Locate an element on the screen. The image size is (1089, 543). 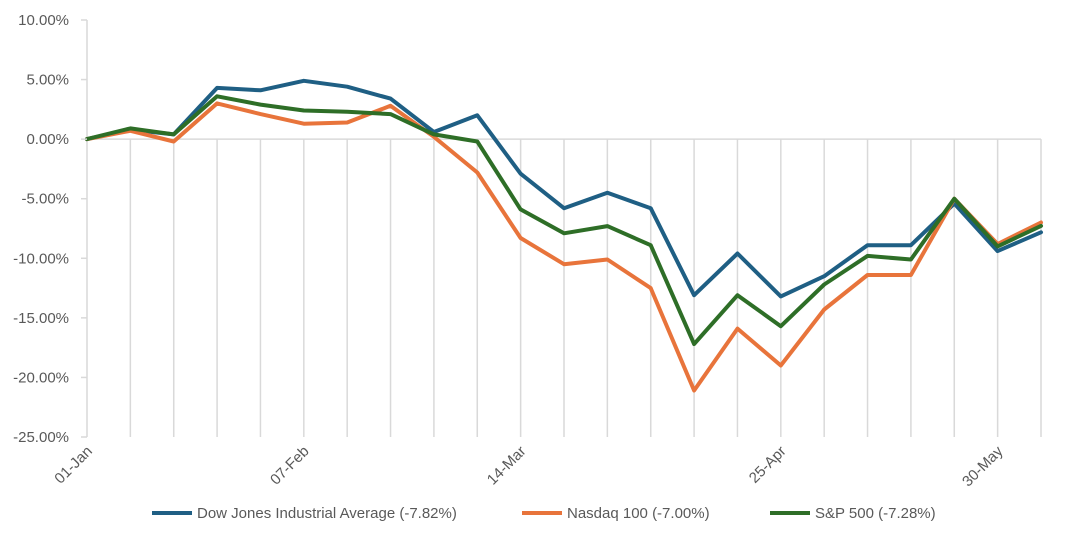
legend-label: S&P 500 (-7.28%) is located at coordinates (875, 513).